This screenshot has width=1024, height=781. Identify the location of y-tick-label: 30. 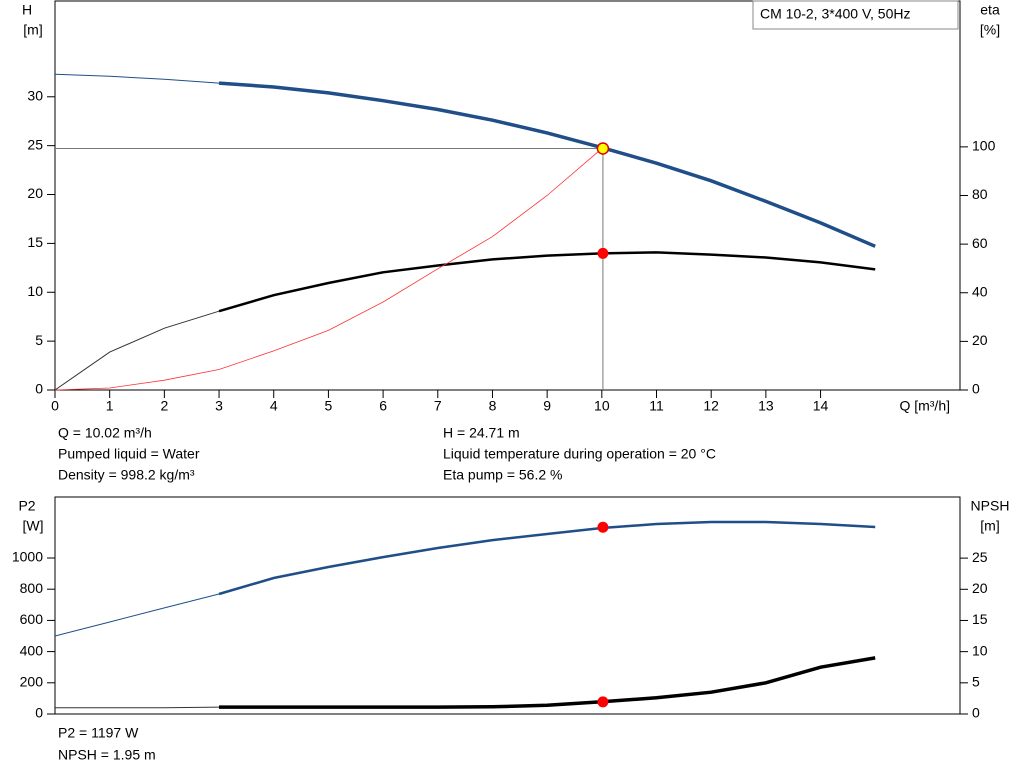
(35, 95).